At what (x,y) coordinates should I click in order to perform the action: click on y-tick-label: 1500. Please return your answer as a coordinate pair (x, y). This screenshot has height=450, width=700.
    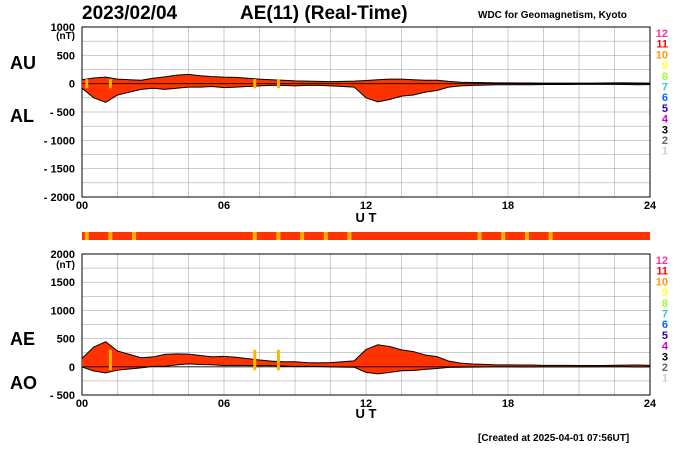
    Looking at the image, I should click on (63, 283).